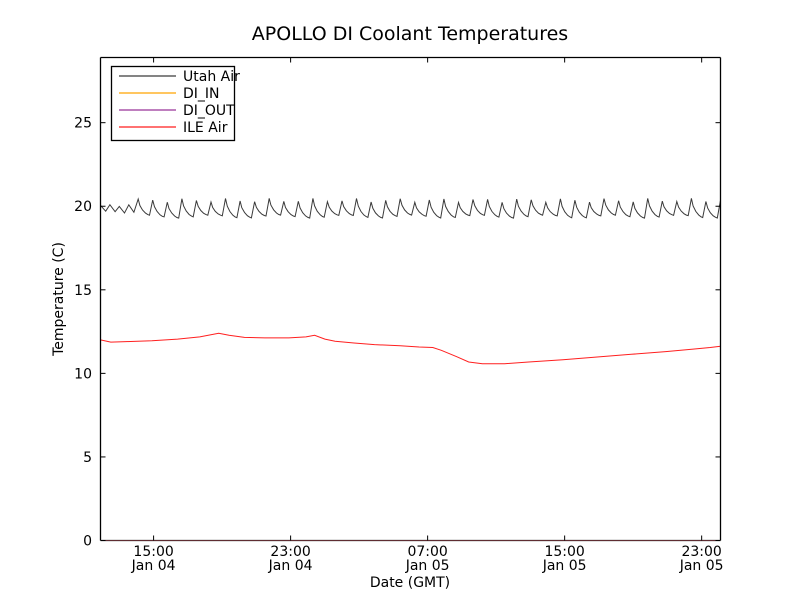 The height and width of the screenshot is (600, 800). I want to click on chart-title: APOLLO DI Coolant Temperatures, so click(410, 34).